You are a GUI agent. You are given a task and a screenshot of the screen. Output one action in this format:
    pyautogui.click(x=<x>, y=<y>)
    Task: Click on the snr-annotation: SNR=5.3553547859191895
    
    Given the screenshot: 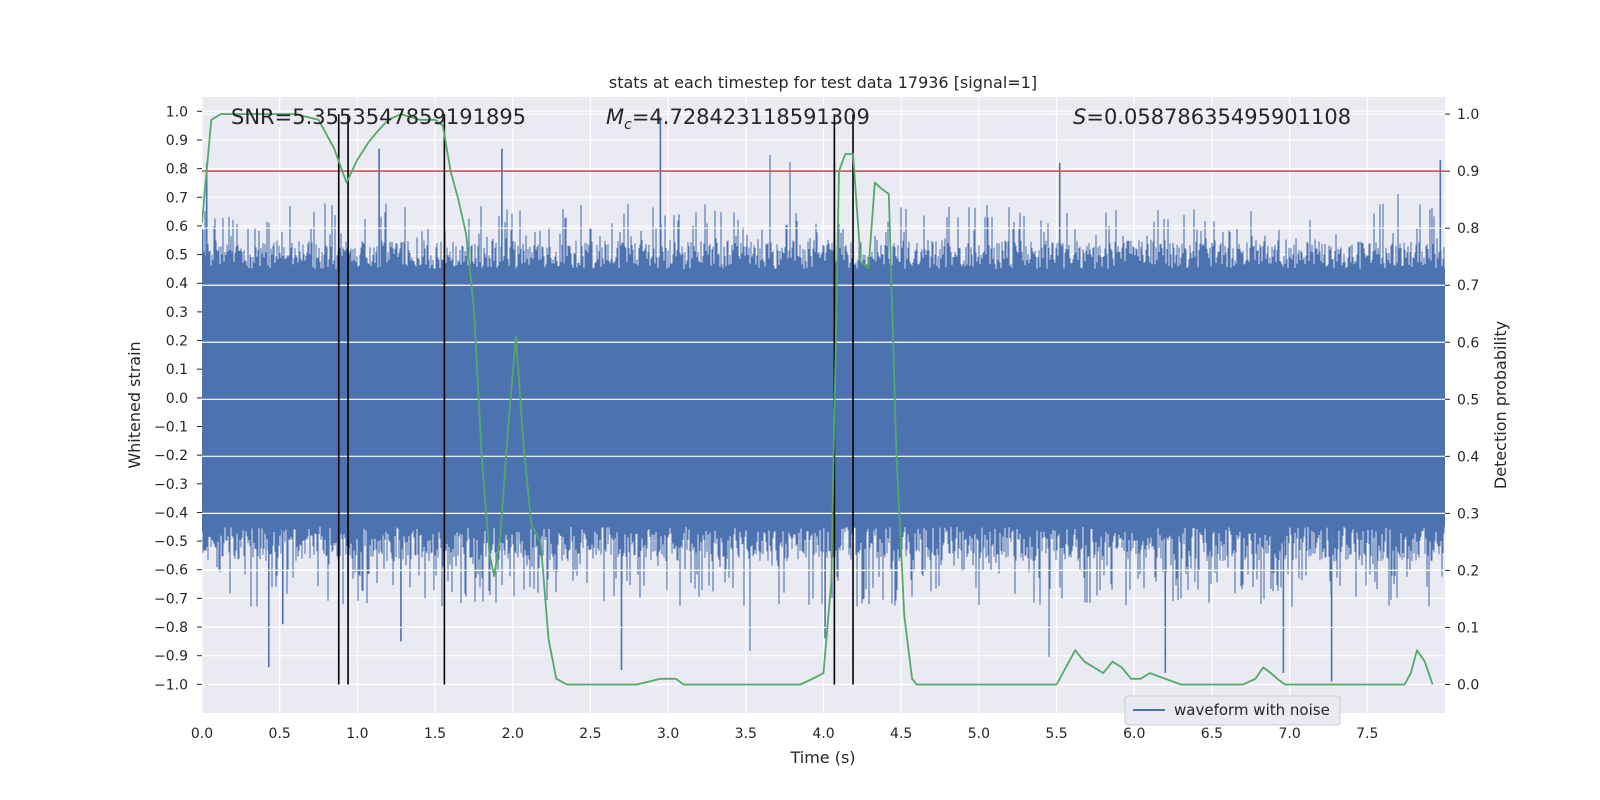 What is the action you would take?
    pyautogui.click(x=378, y=117)
    